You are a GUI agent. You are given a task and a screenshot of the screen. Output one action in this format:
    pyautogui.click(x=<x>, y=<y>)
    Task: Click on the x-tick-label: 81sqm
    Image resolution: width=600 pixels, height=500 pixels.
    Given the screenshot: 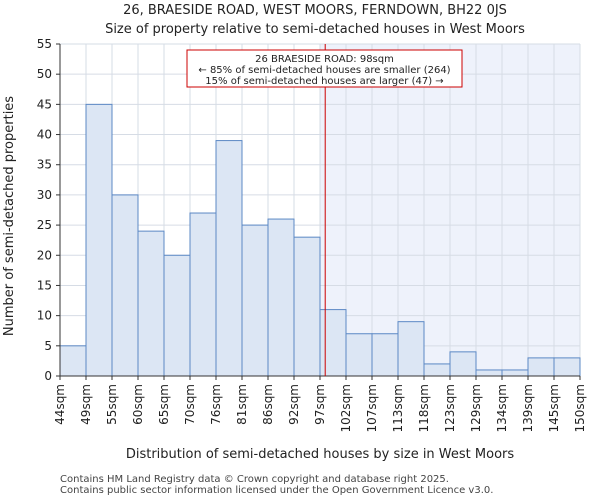 What is the action you would take?
    pyautogui.click(x=242, y=404)
    